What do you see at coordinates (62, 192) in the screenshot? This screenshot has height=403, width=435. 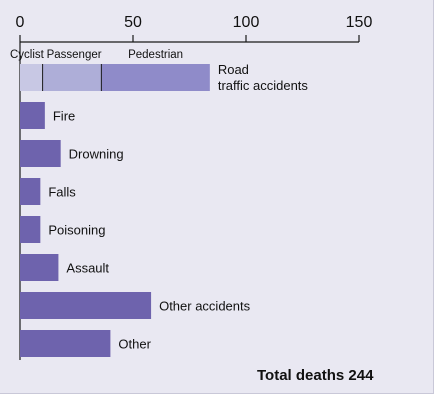 I see `category-label: Falls` at bounding box center [62, 192].